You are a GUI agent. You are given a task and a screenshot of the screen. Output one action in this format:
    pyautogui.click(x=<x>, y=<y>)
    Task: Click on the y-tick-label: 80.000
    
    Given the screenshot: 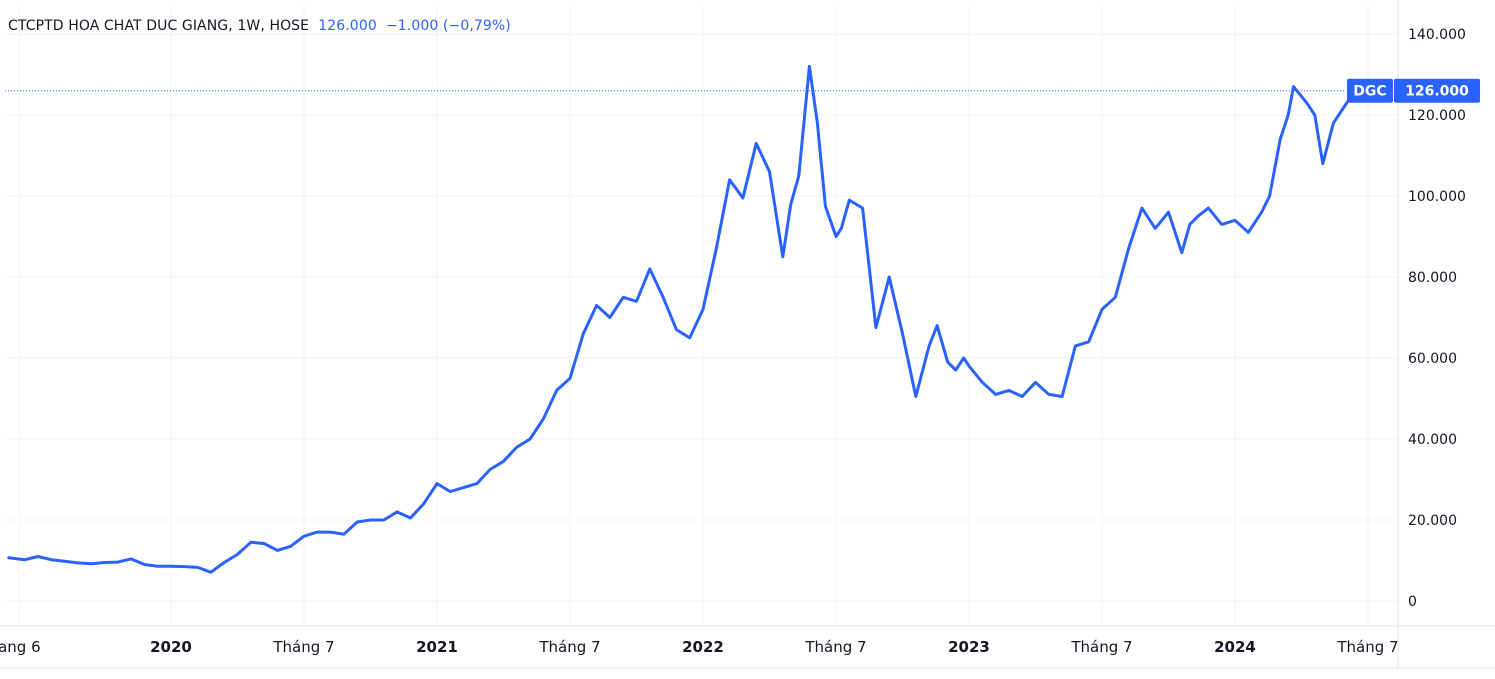 What is the action you would take?
    pyautogui.click(x=1432, y=278)
    